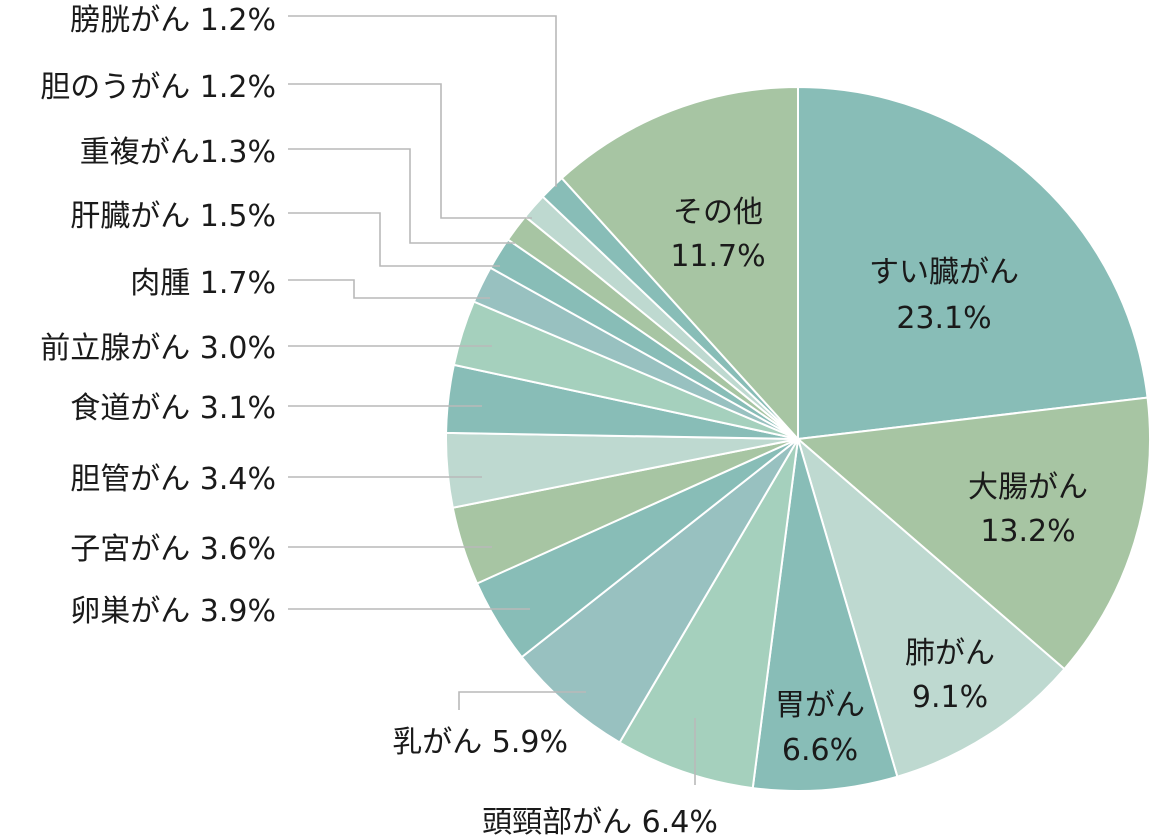  What do you see at coordinates (158, 348) in the screenshot?
I see `label-zenritsusen: 前立腺がん 3.0%` at bounding box center [158, 348].